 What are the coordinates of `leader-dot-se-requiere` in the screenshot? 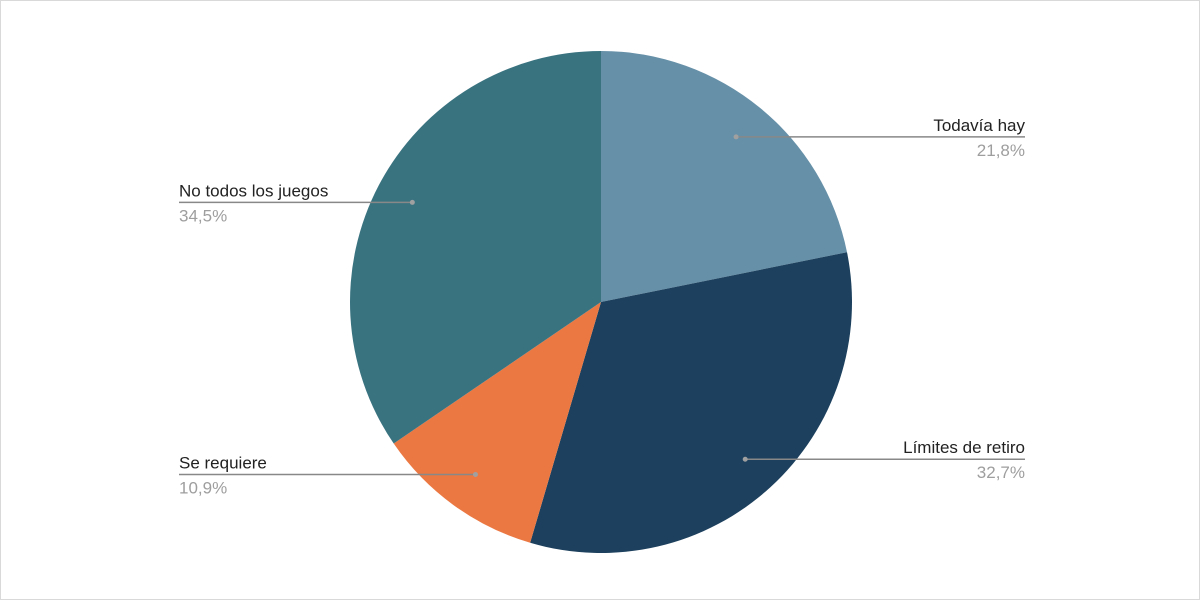 It's located at (475, 475).